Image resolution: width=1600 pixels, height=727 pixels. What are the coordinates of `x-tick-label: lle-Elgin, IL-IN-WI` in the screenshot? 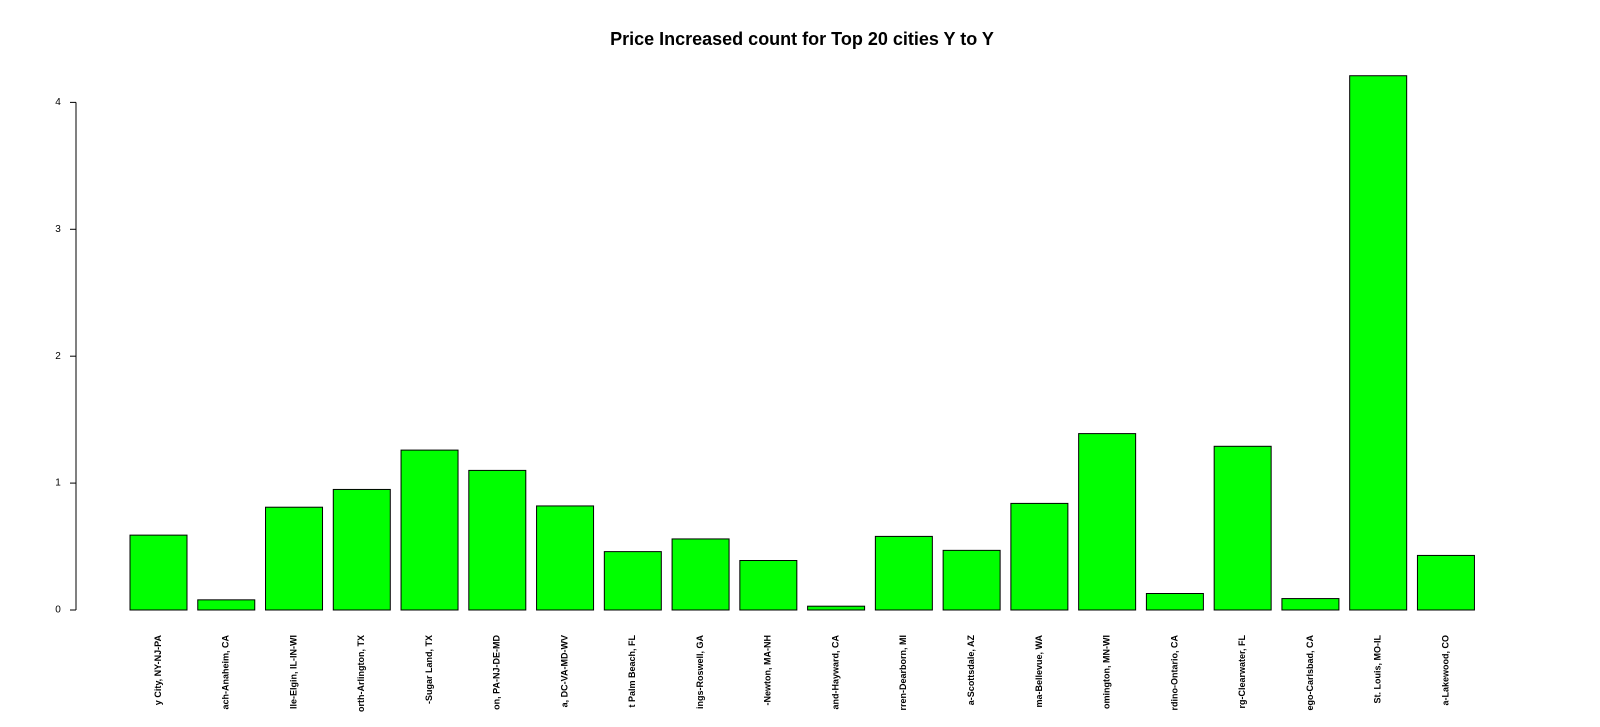 It's located at (293, 672).